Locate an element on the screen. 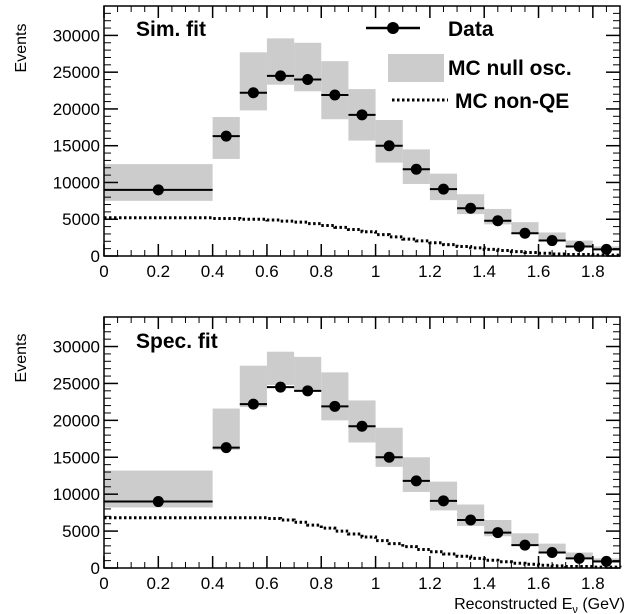 This screenshot has width=639, height=614. x-axis-label: Reconstructed Eν (GeV) is located at coordinates (539, 605).